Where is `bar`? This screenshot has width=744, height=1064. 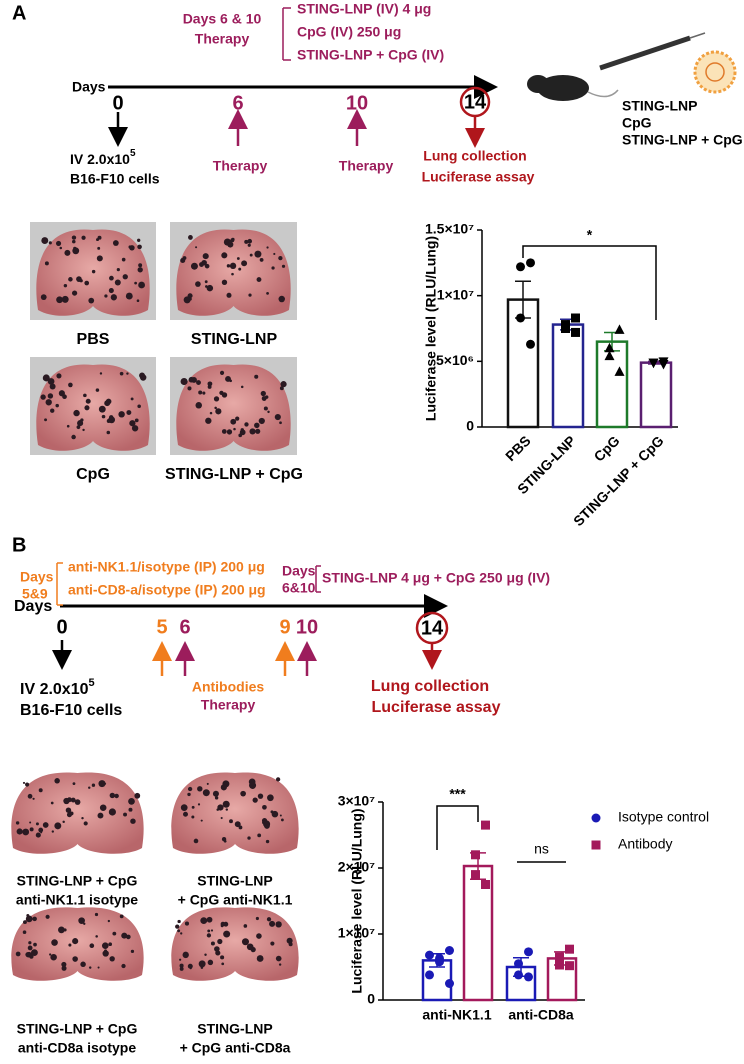 bar is located at coordinates (612, 384).